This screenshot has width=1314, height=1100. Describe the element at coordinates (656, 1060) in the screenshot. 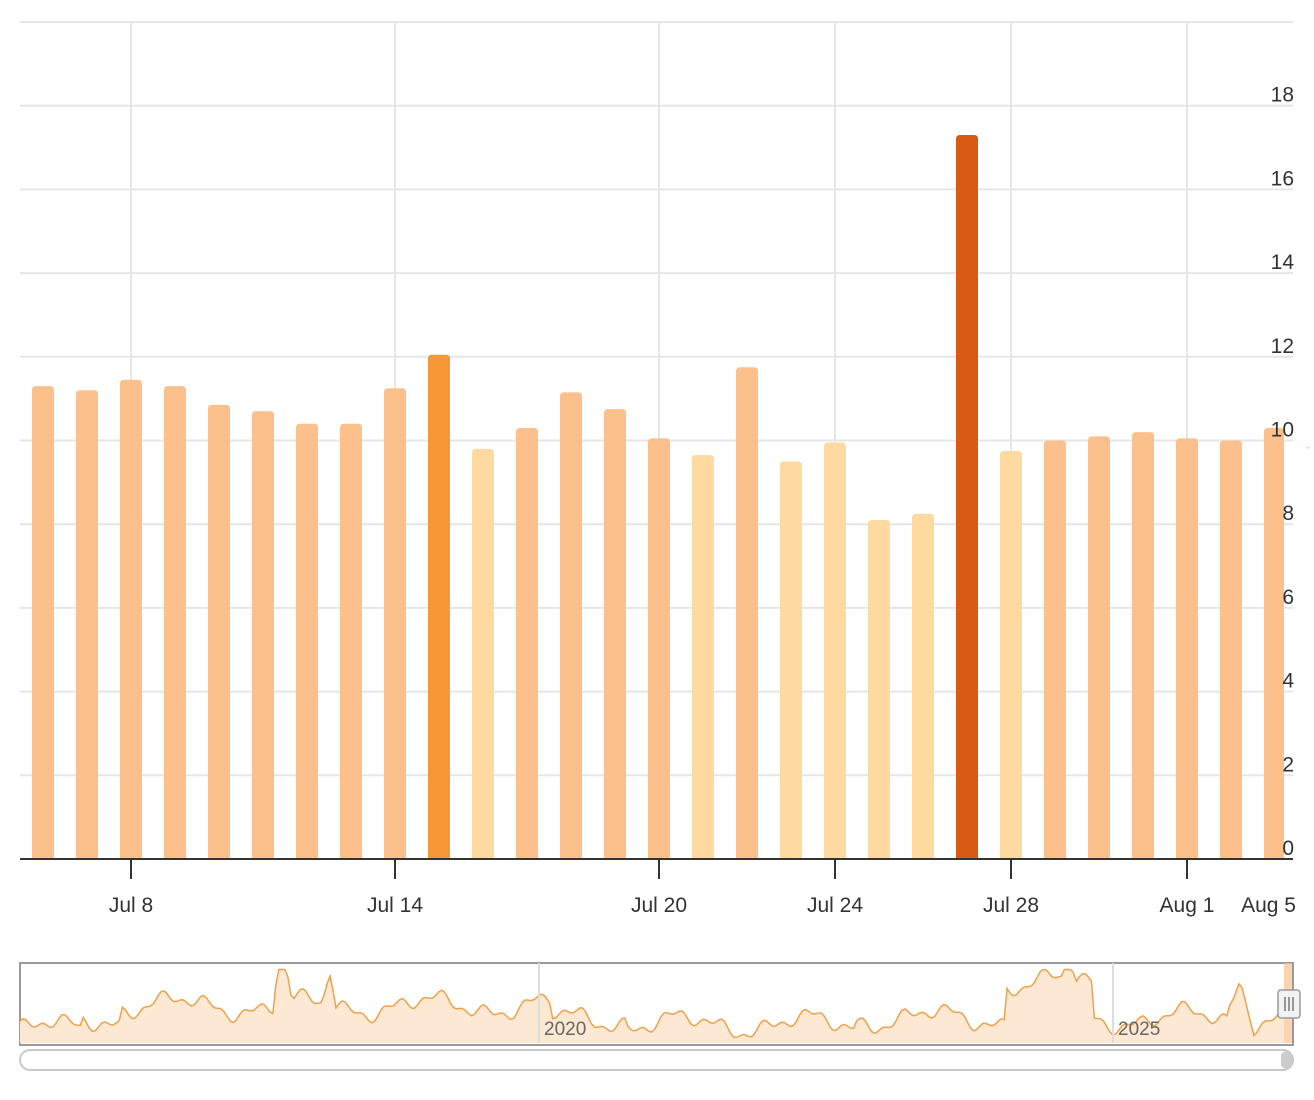

I see `navigator-scrollbar-track` at that location.